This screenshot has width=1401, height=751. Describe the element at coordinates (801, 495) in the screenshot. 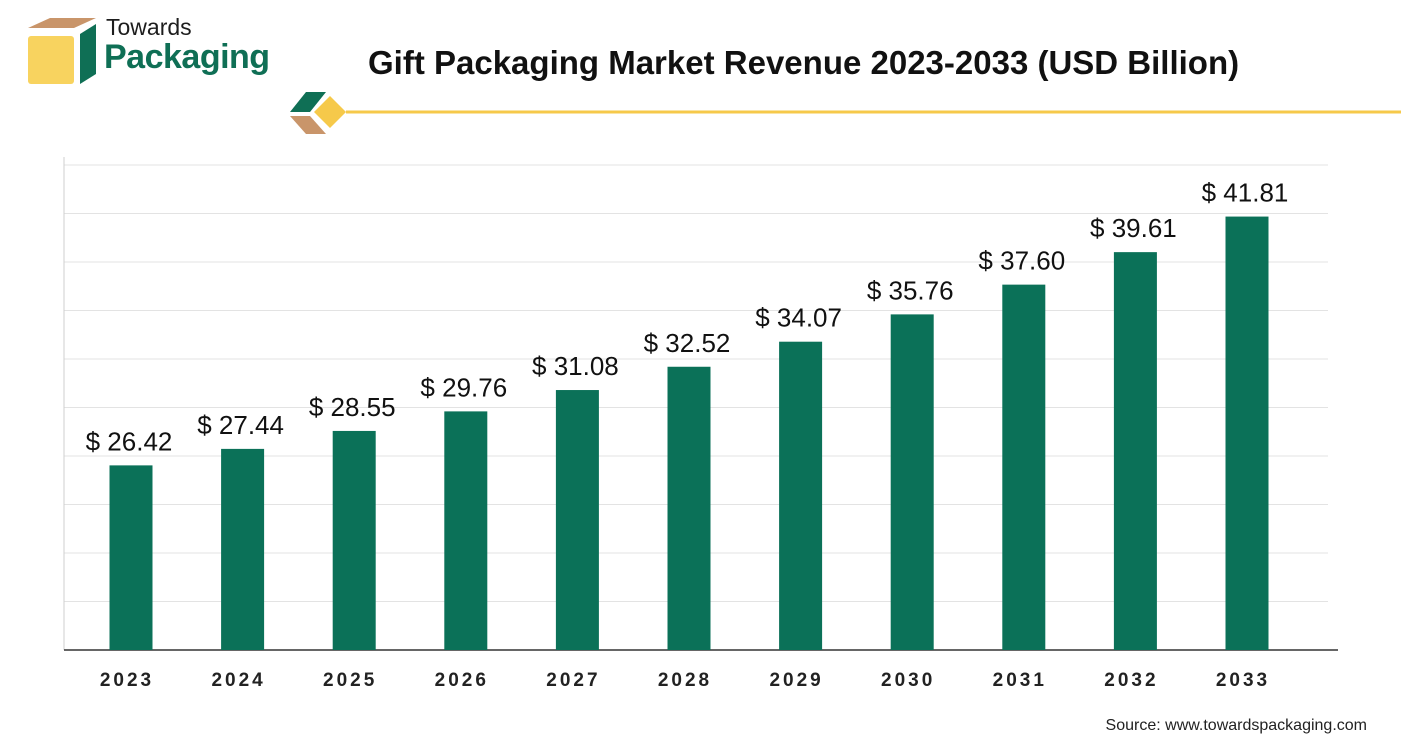

I see `bar-2029` at that location.